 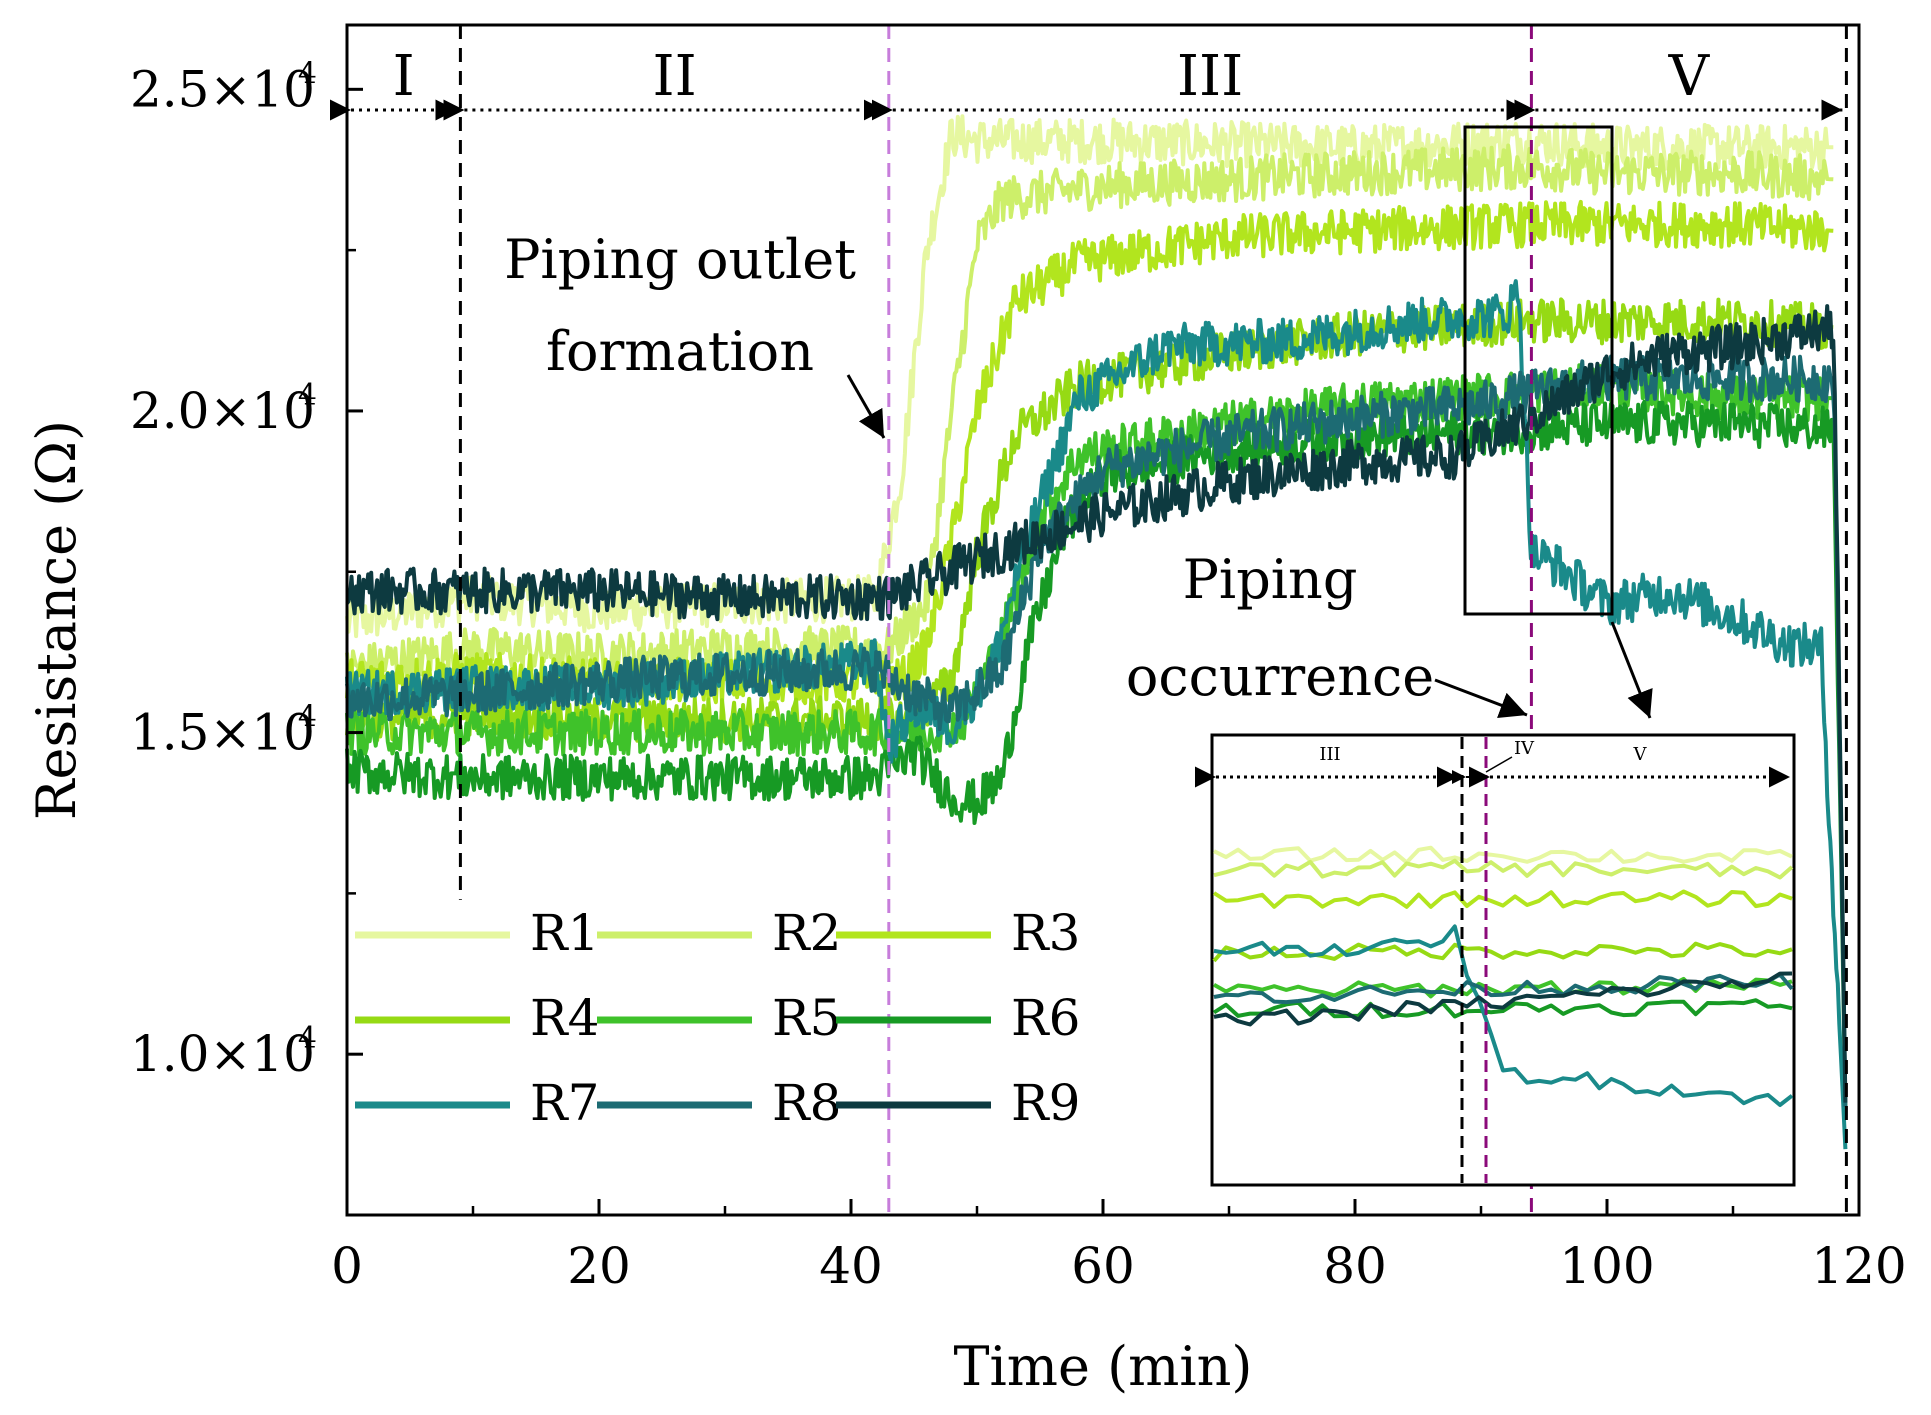 What do you see at coordinates (347, 1266) in the screenshot?
I see `x-tick-label: 0` at bounding box center [347, 1266].